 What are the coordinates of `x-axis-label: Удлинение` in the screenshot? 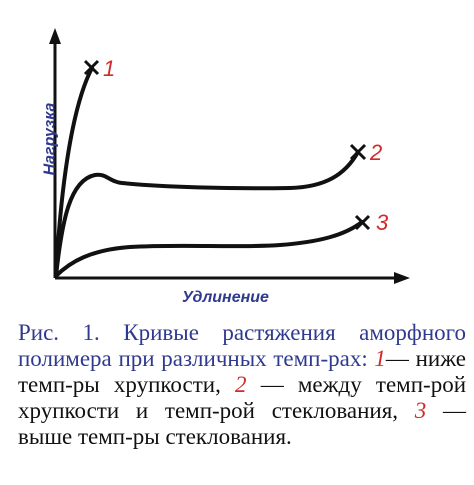 It's located at (225, 297).